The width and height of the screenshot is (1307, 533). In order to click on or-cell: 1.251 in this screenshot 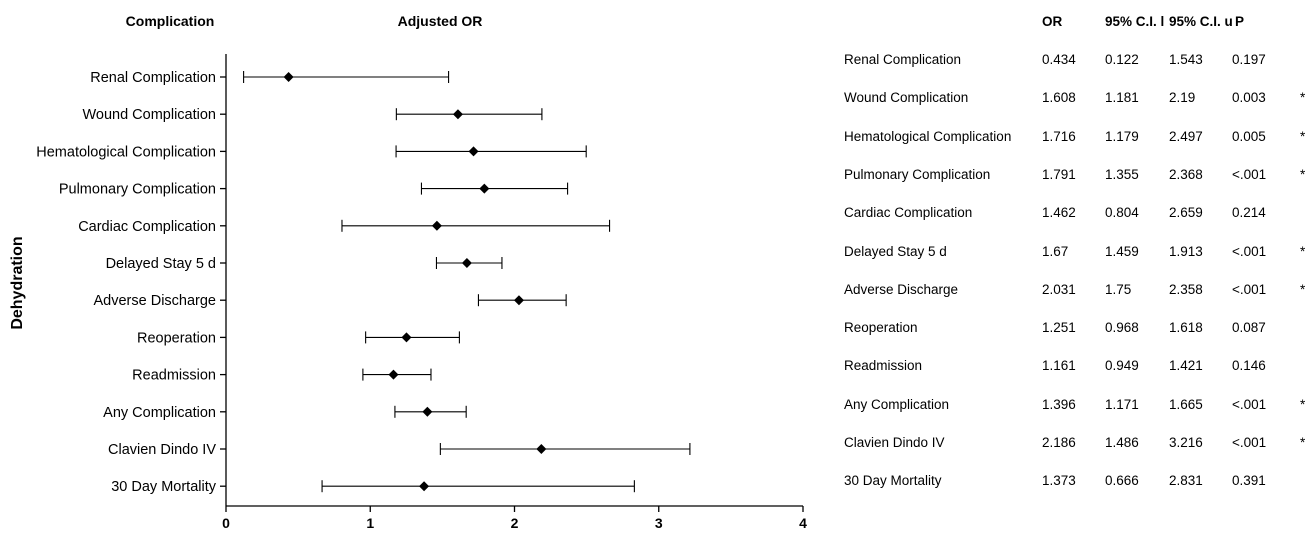, I will do `click(1059, 328)`.